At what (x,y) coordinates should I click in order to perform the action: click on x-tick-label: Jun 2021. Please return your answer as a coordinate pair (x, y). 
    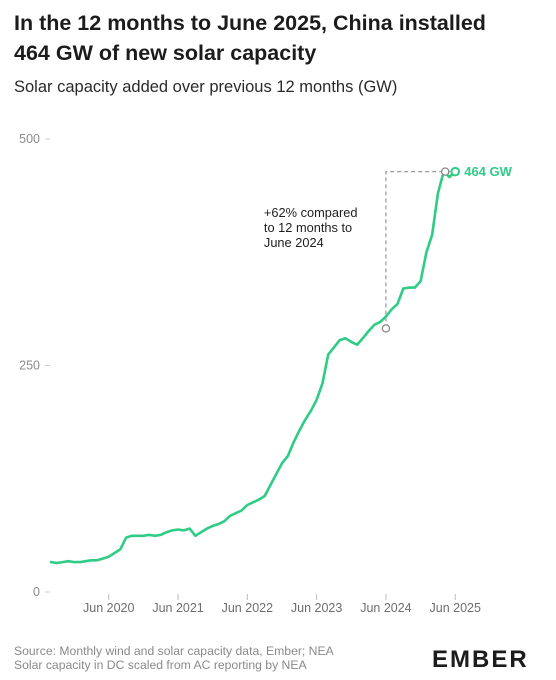
    Looking at the image, I should click on (177, 608).